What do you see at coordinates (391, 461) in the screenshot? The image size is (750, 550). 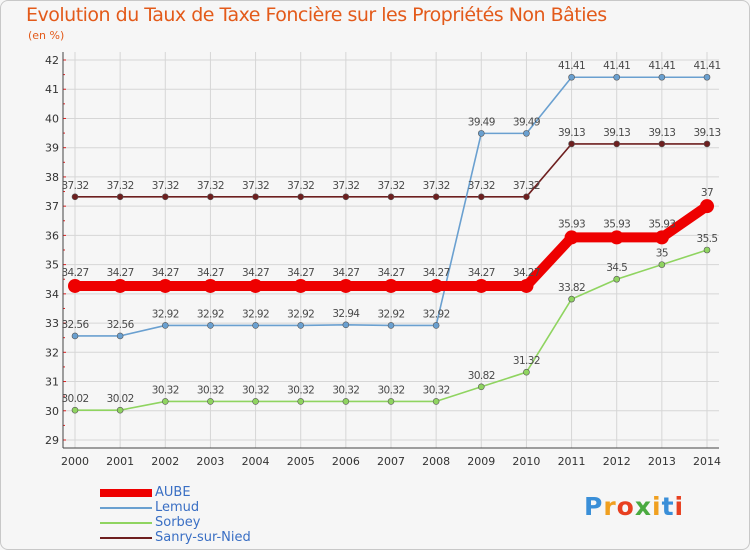 I see `x-tick-label: 2007` at bounding box center [391, 461].